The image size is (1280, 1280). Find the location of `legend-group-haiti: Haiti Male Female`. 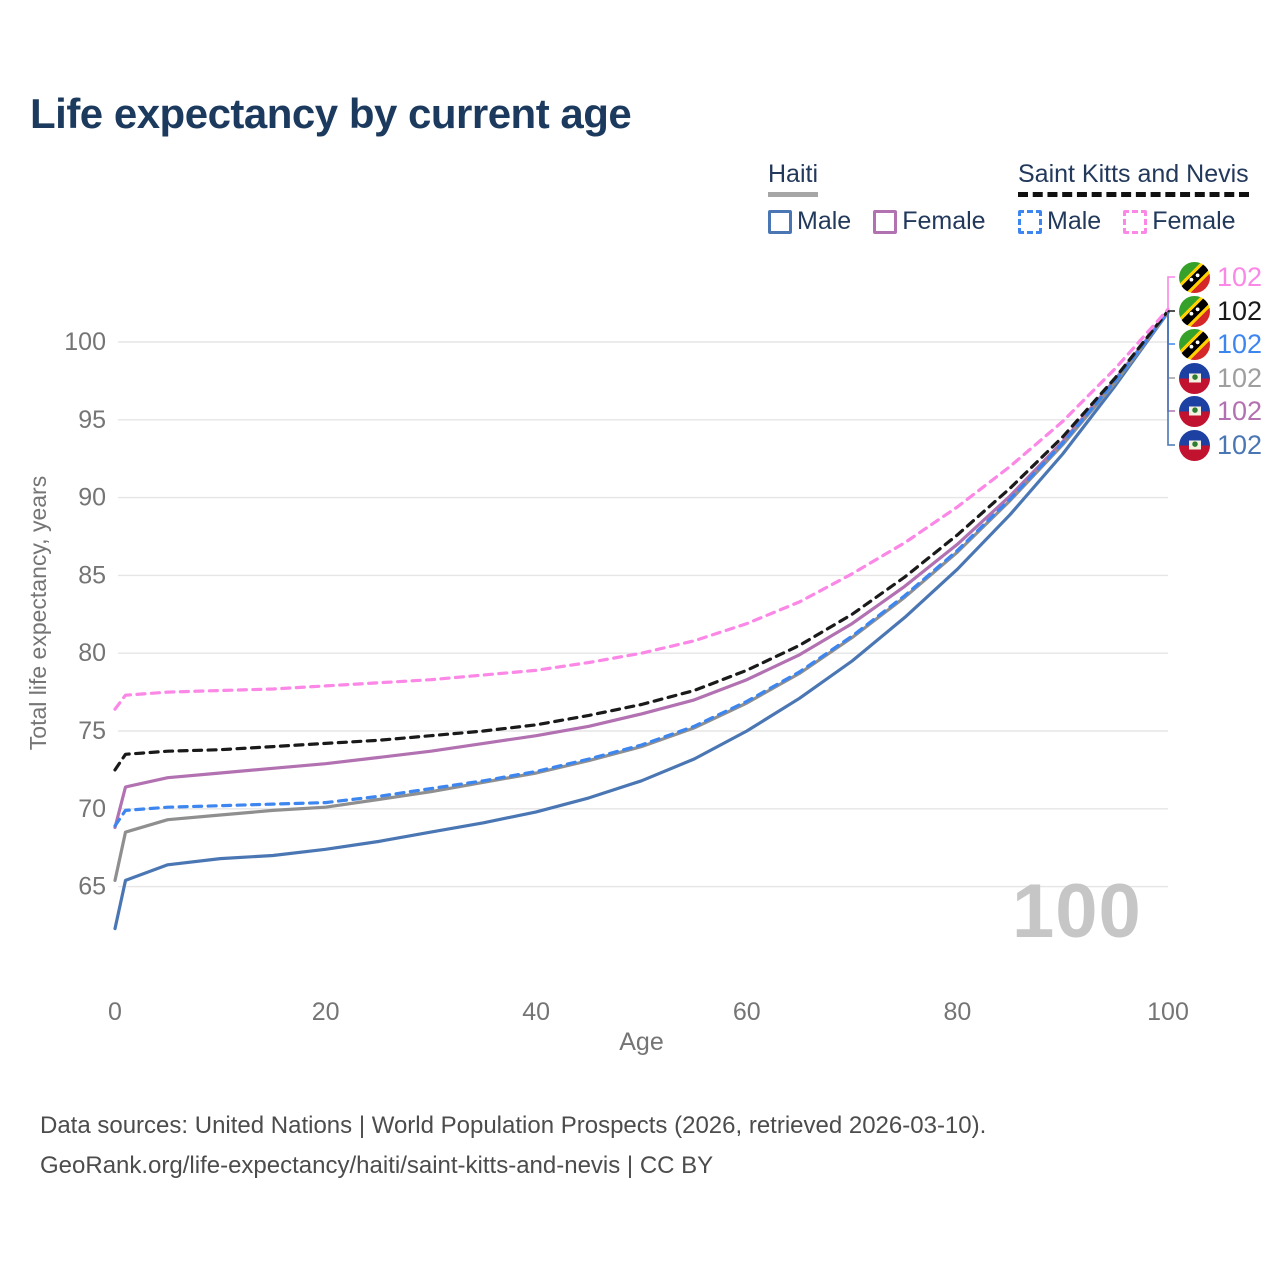

legend-group-haiti: Haiti Male Female is located at coordinates (877, 198).